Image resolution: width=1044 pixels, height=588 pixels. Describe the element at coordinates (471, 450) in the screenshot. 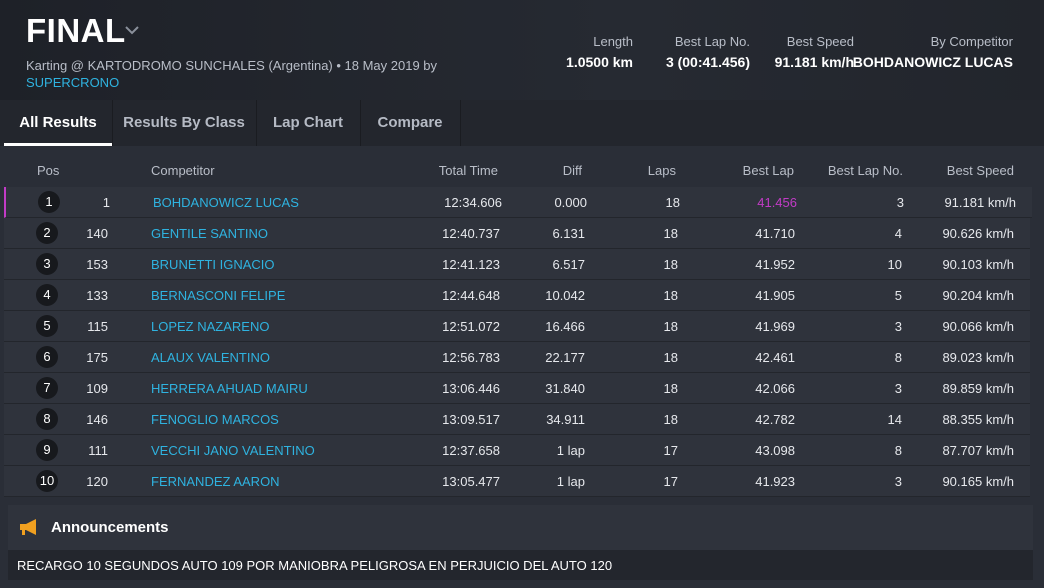

I see `total-time: 12:37.658` at that location.